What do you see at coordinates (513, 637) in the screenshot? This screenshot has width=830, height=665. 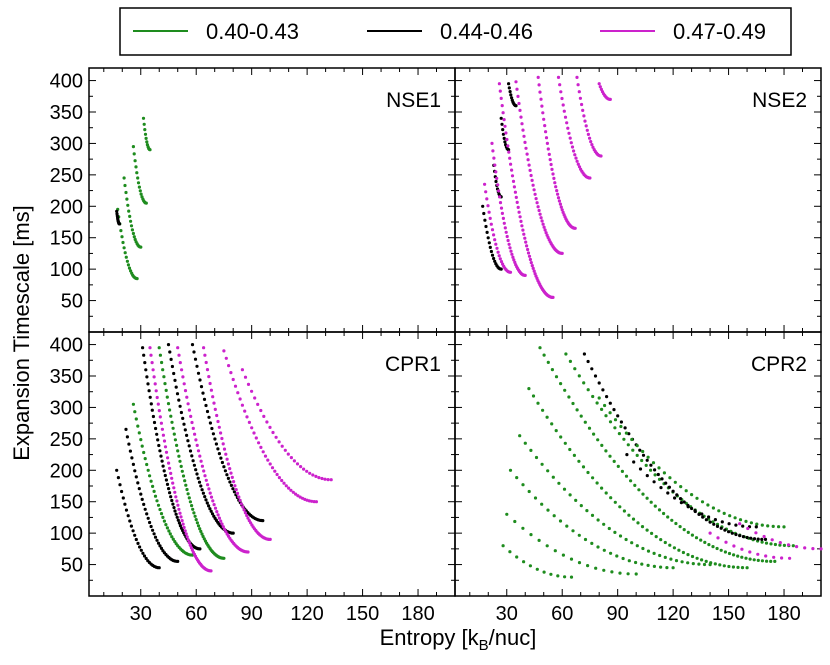 I see `x-axis-label-tail: /nuc]` at bounding box center [513, 637].